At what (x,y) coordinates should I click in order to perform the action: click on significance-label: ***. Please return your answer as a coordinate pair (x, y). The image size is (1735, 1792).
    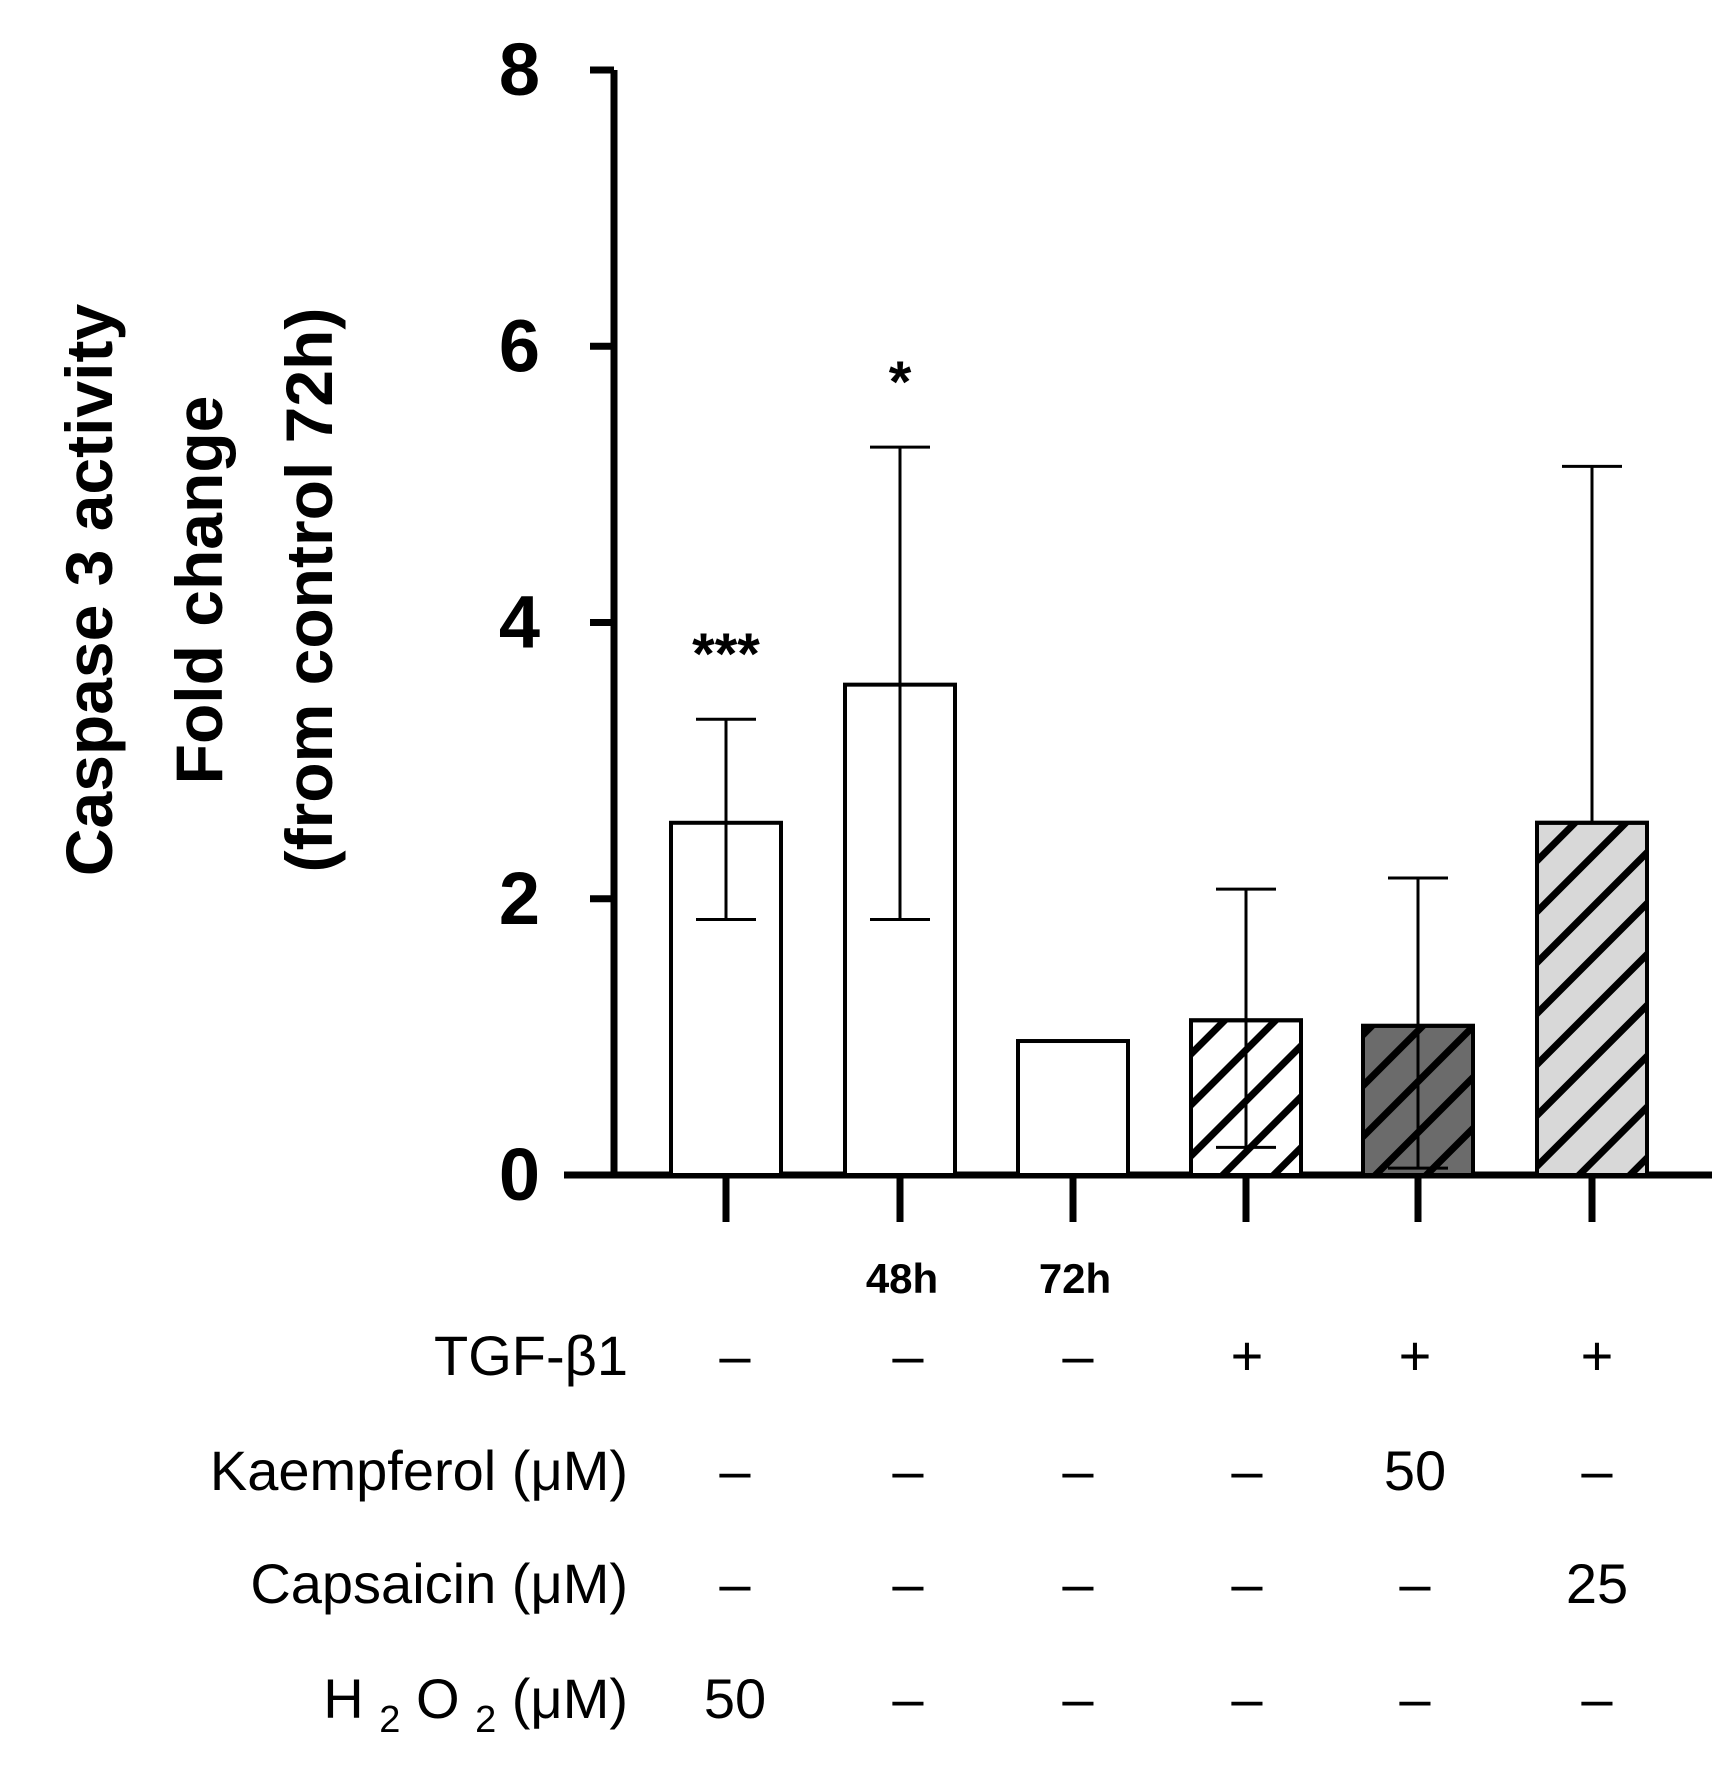
    Looking at the image, I should click on (726, 654).